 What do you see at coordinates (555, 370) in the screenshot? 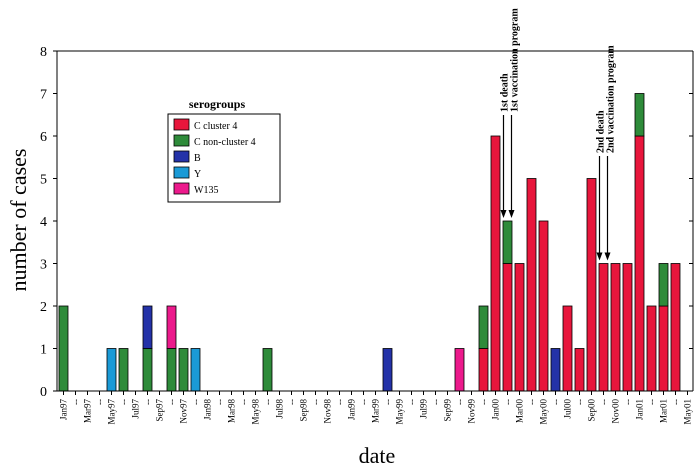
I see `bar-segment-Jun00-b` at bounding box center [555, 370].